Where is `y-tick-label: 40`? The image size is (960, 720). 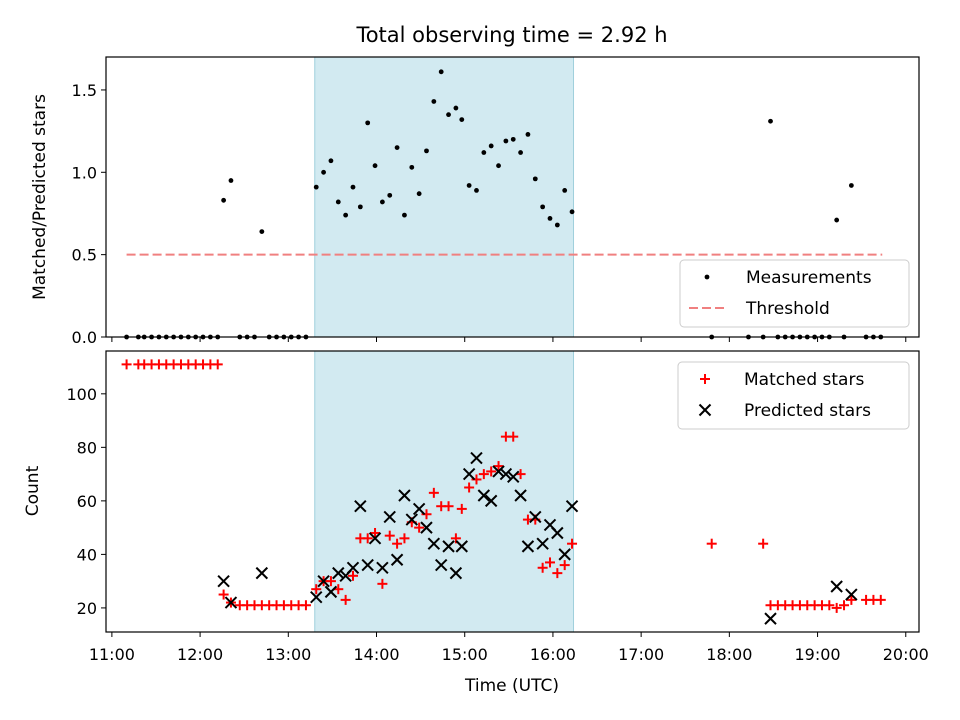 y-tick-label: 40 is located at coordinates (87, 554).